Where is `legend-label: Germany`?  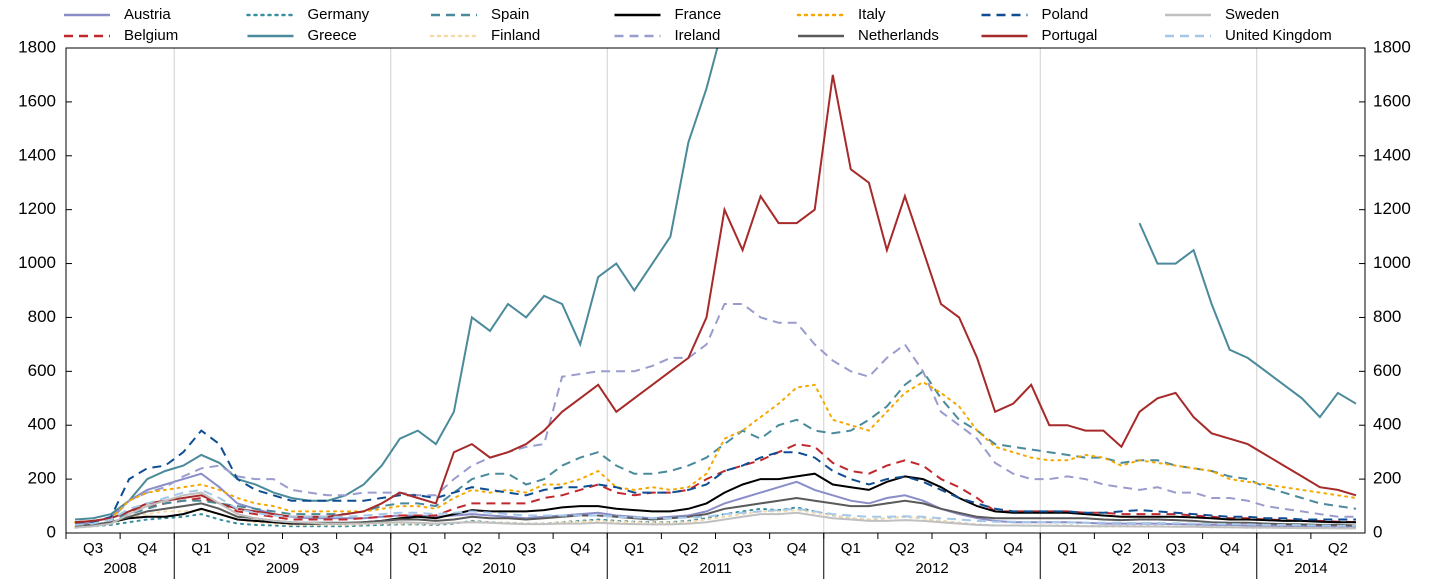 legend-label: Germany is located at coordinates (339, 14).